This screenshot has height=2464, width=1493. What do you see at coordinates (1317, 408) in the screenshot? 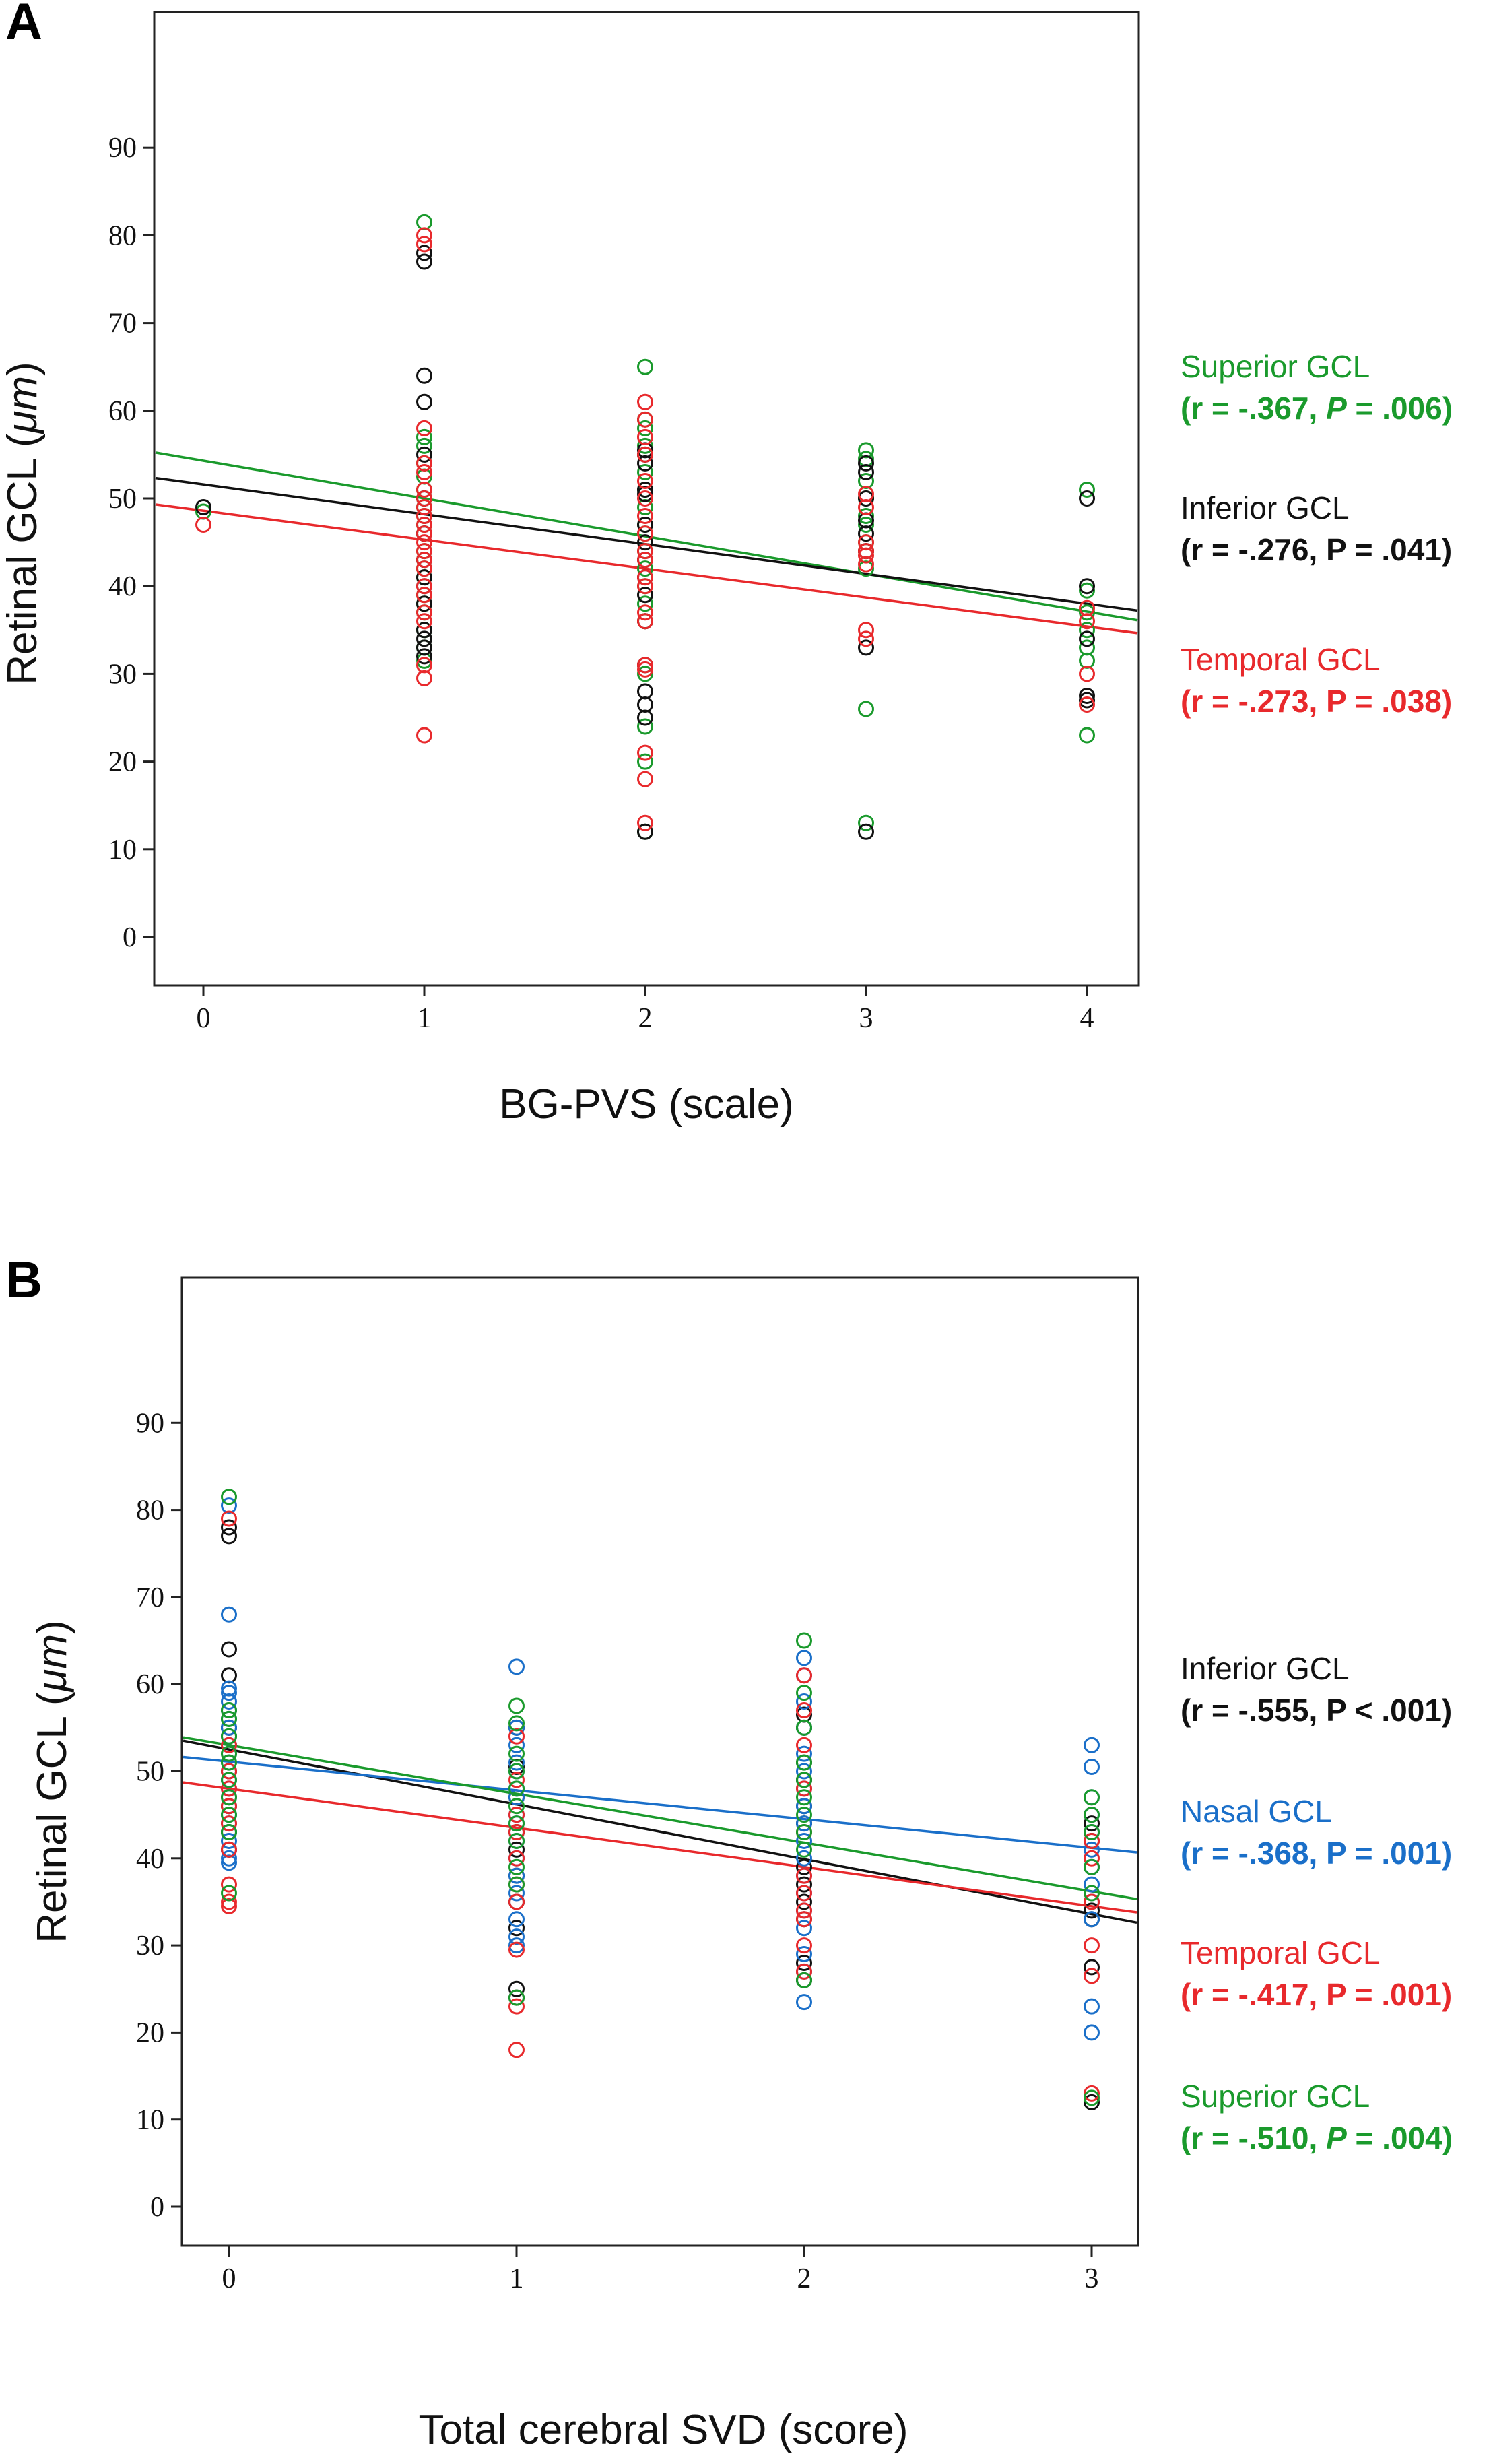
I see `legend-stat: (r = -.367, P = .006)` at bounding box center [1317, 408].